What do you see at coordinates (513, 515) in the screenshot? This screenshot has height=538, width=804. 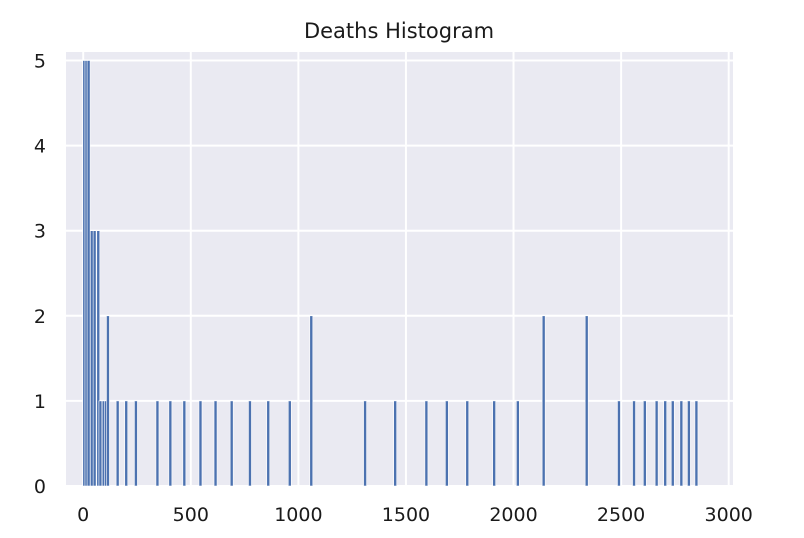 I see `x-tick-label: 2000` at bounding box center [513, 515].